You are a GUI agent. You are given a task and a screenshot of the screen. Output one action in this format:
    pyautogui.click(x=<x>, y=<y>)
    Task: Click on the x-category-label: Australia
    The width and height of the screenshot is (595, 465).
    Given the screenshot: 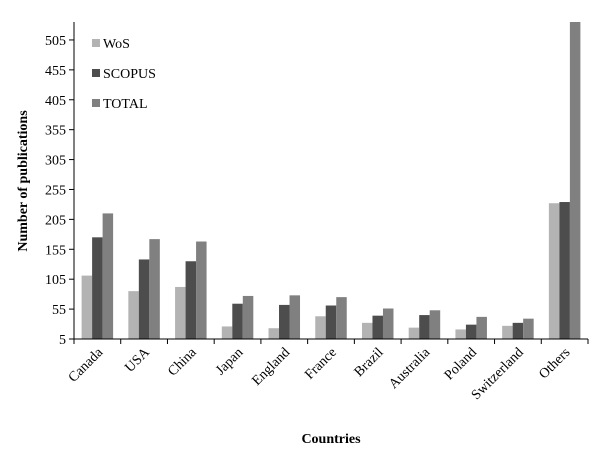 What is the action you would take?
    pyautogui.click(x=409, y=368)
    